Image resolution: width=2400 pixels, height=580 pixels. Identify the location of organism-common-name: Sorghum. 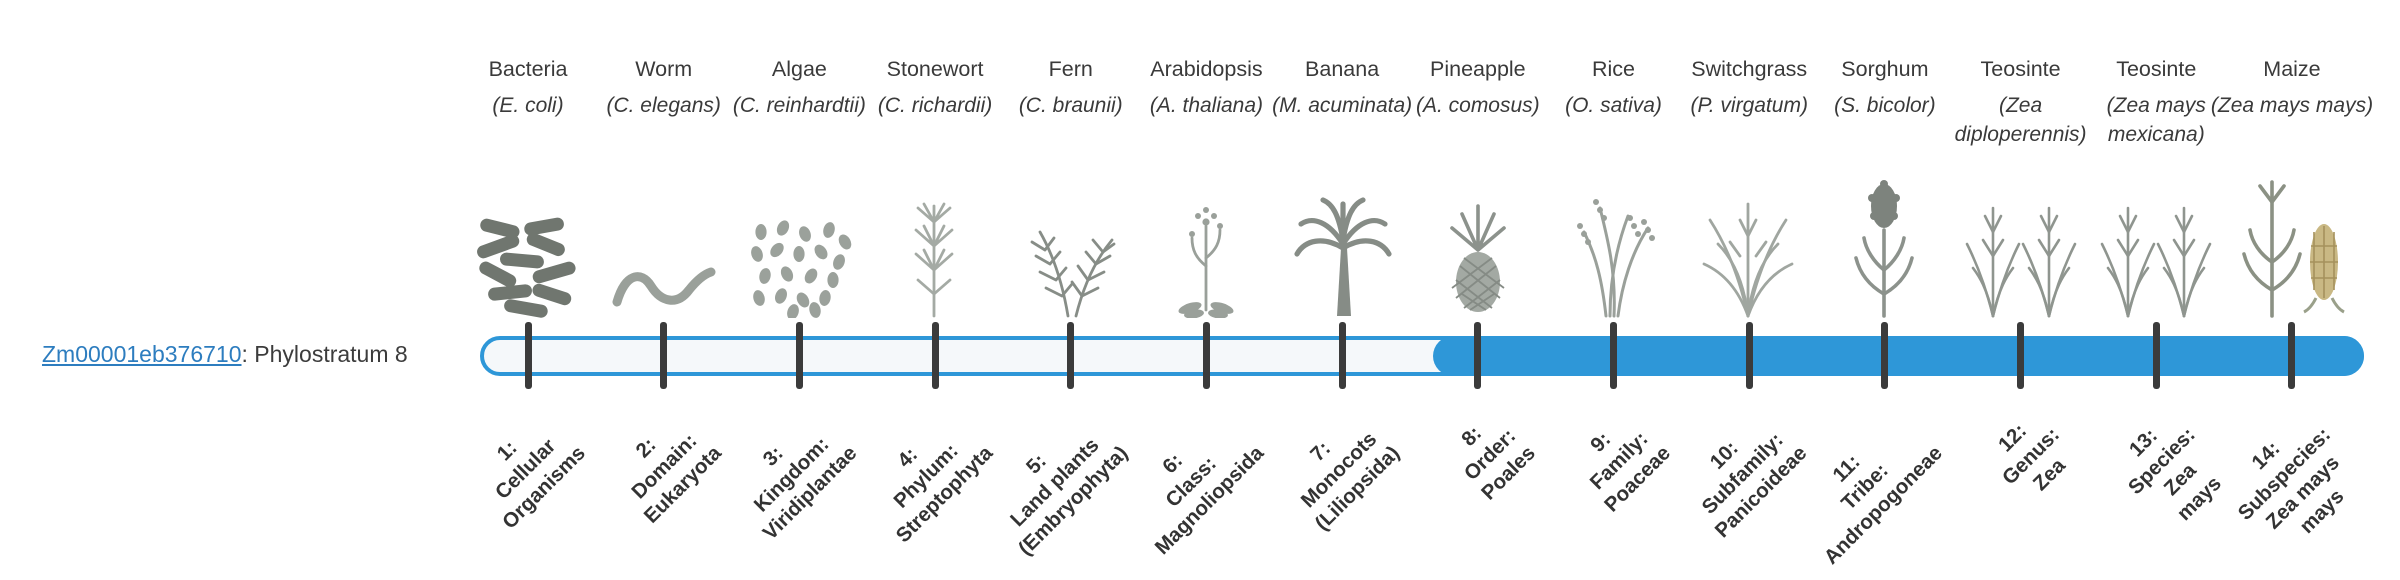
(1885, 69).